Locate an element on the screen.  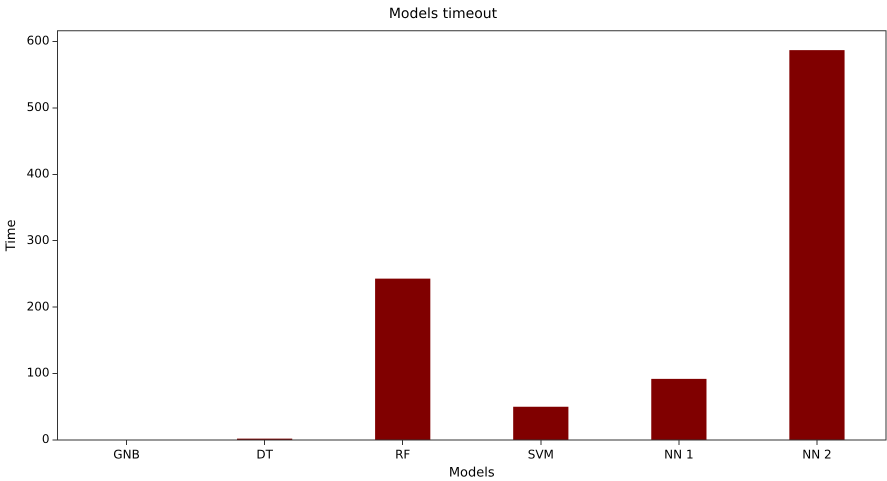
y-tick-label: 600 is located at coordinates (38, 41).